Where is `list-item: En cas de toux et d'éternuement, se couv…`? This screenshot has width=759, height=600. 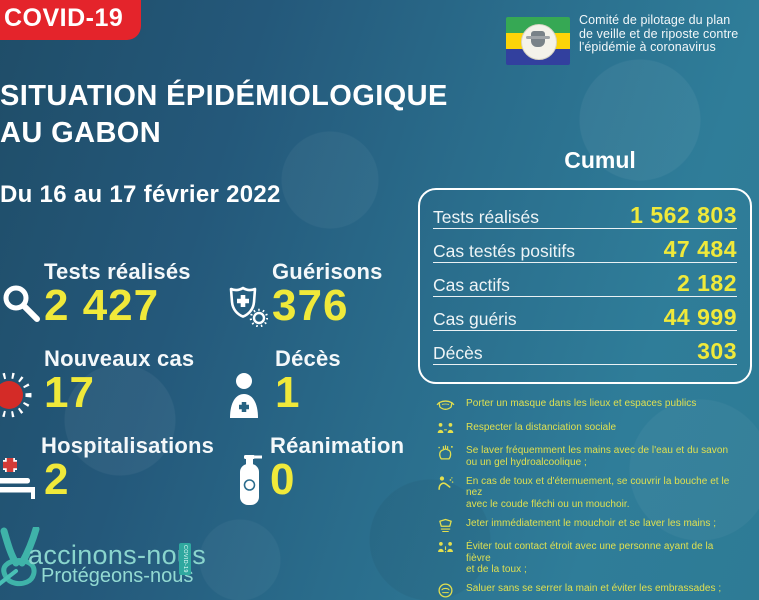 list-item: En cas de toux et d'éternuement, se couv… is located at coordinates (586, 493).